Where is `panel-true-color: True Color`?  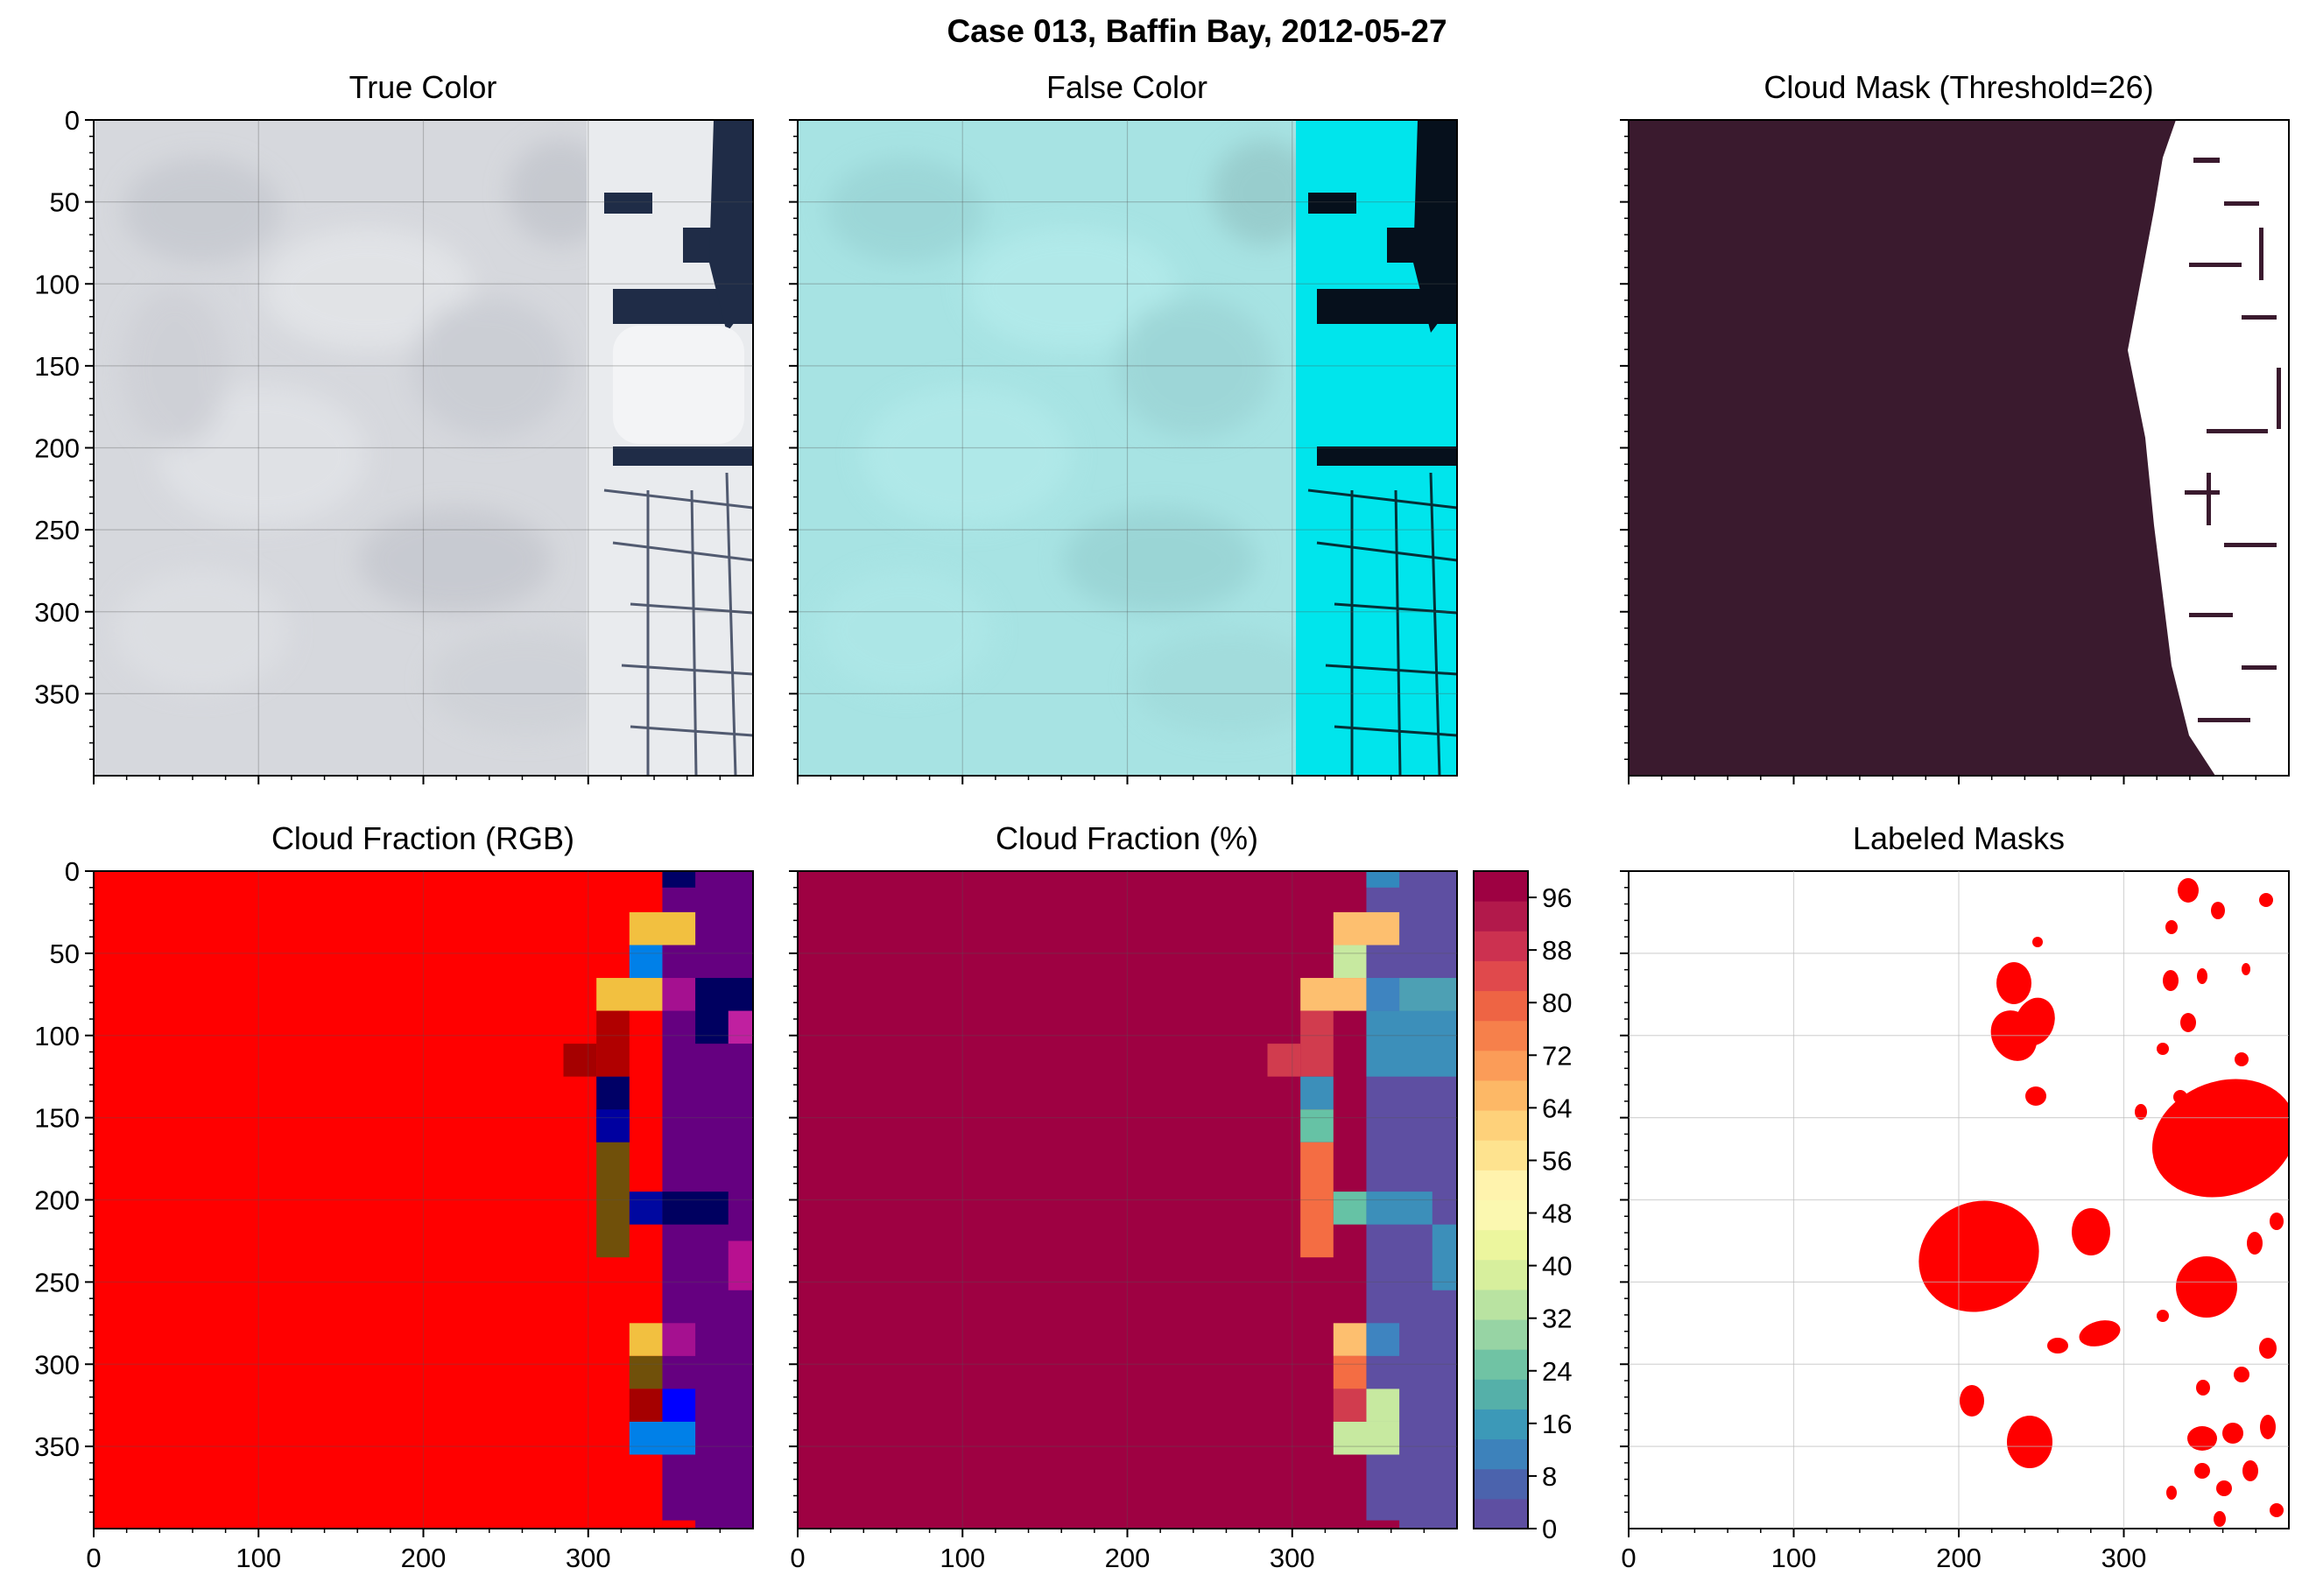
panel-true-color: True Color is located at coordinates (424, 423).